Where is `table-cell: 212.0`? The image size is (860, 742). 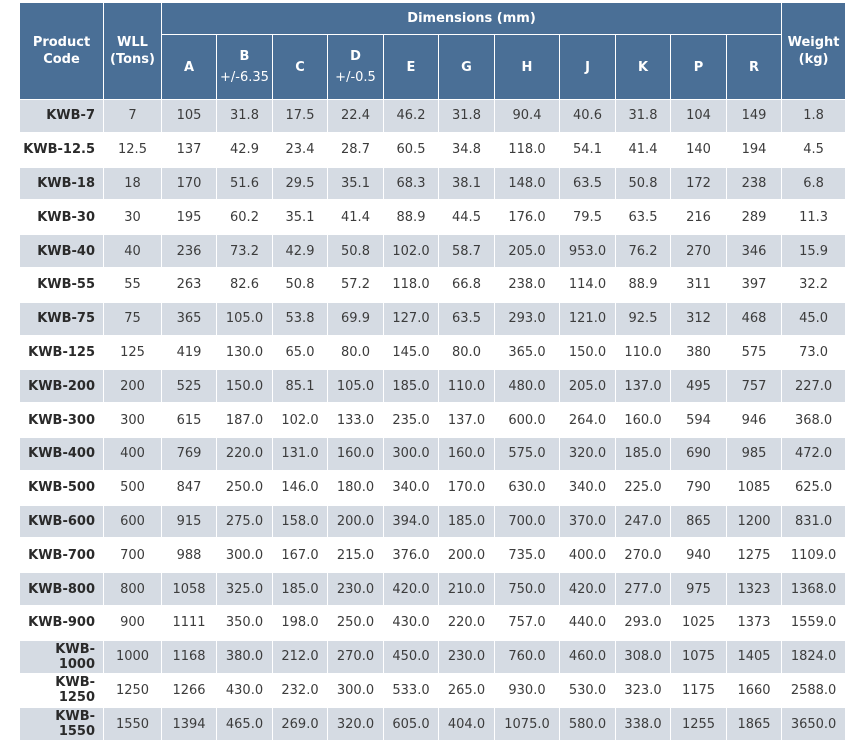
table-cell: 212.0 is located at coordinates (300, 657).